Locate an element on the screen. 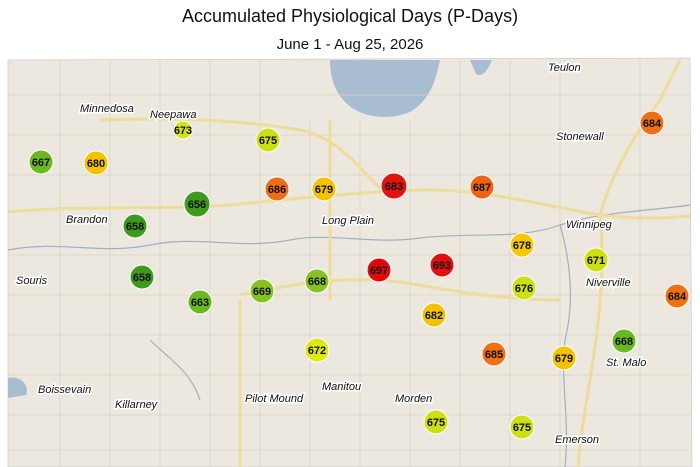  station-value: 676 is located at coordinates (524, 289).